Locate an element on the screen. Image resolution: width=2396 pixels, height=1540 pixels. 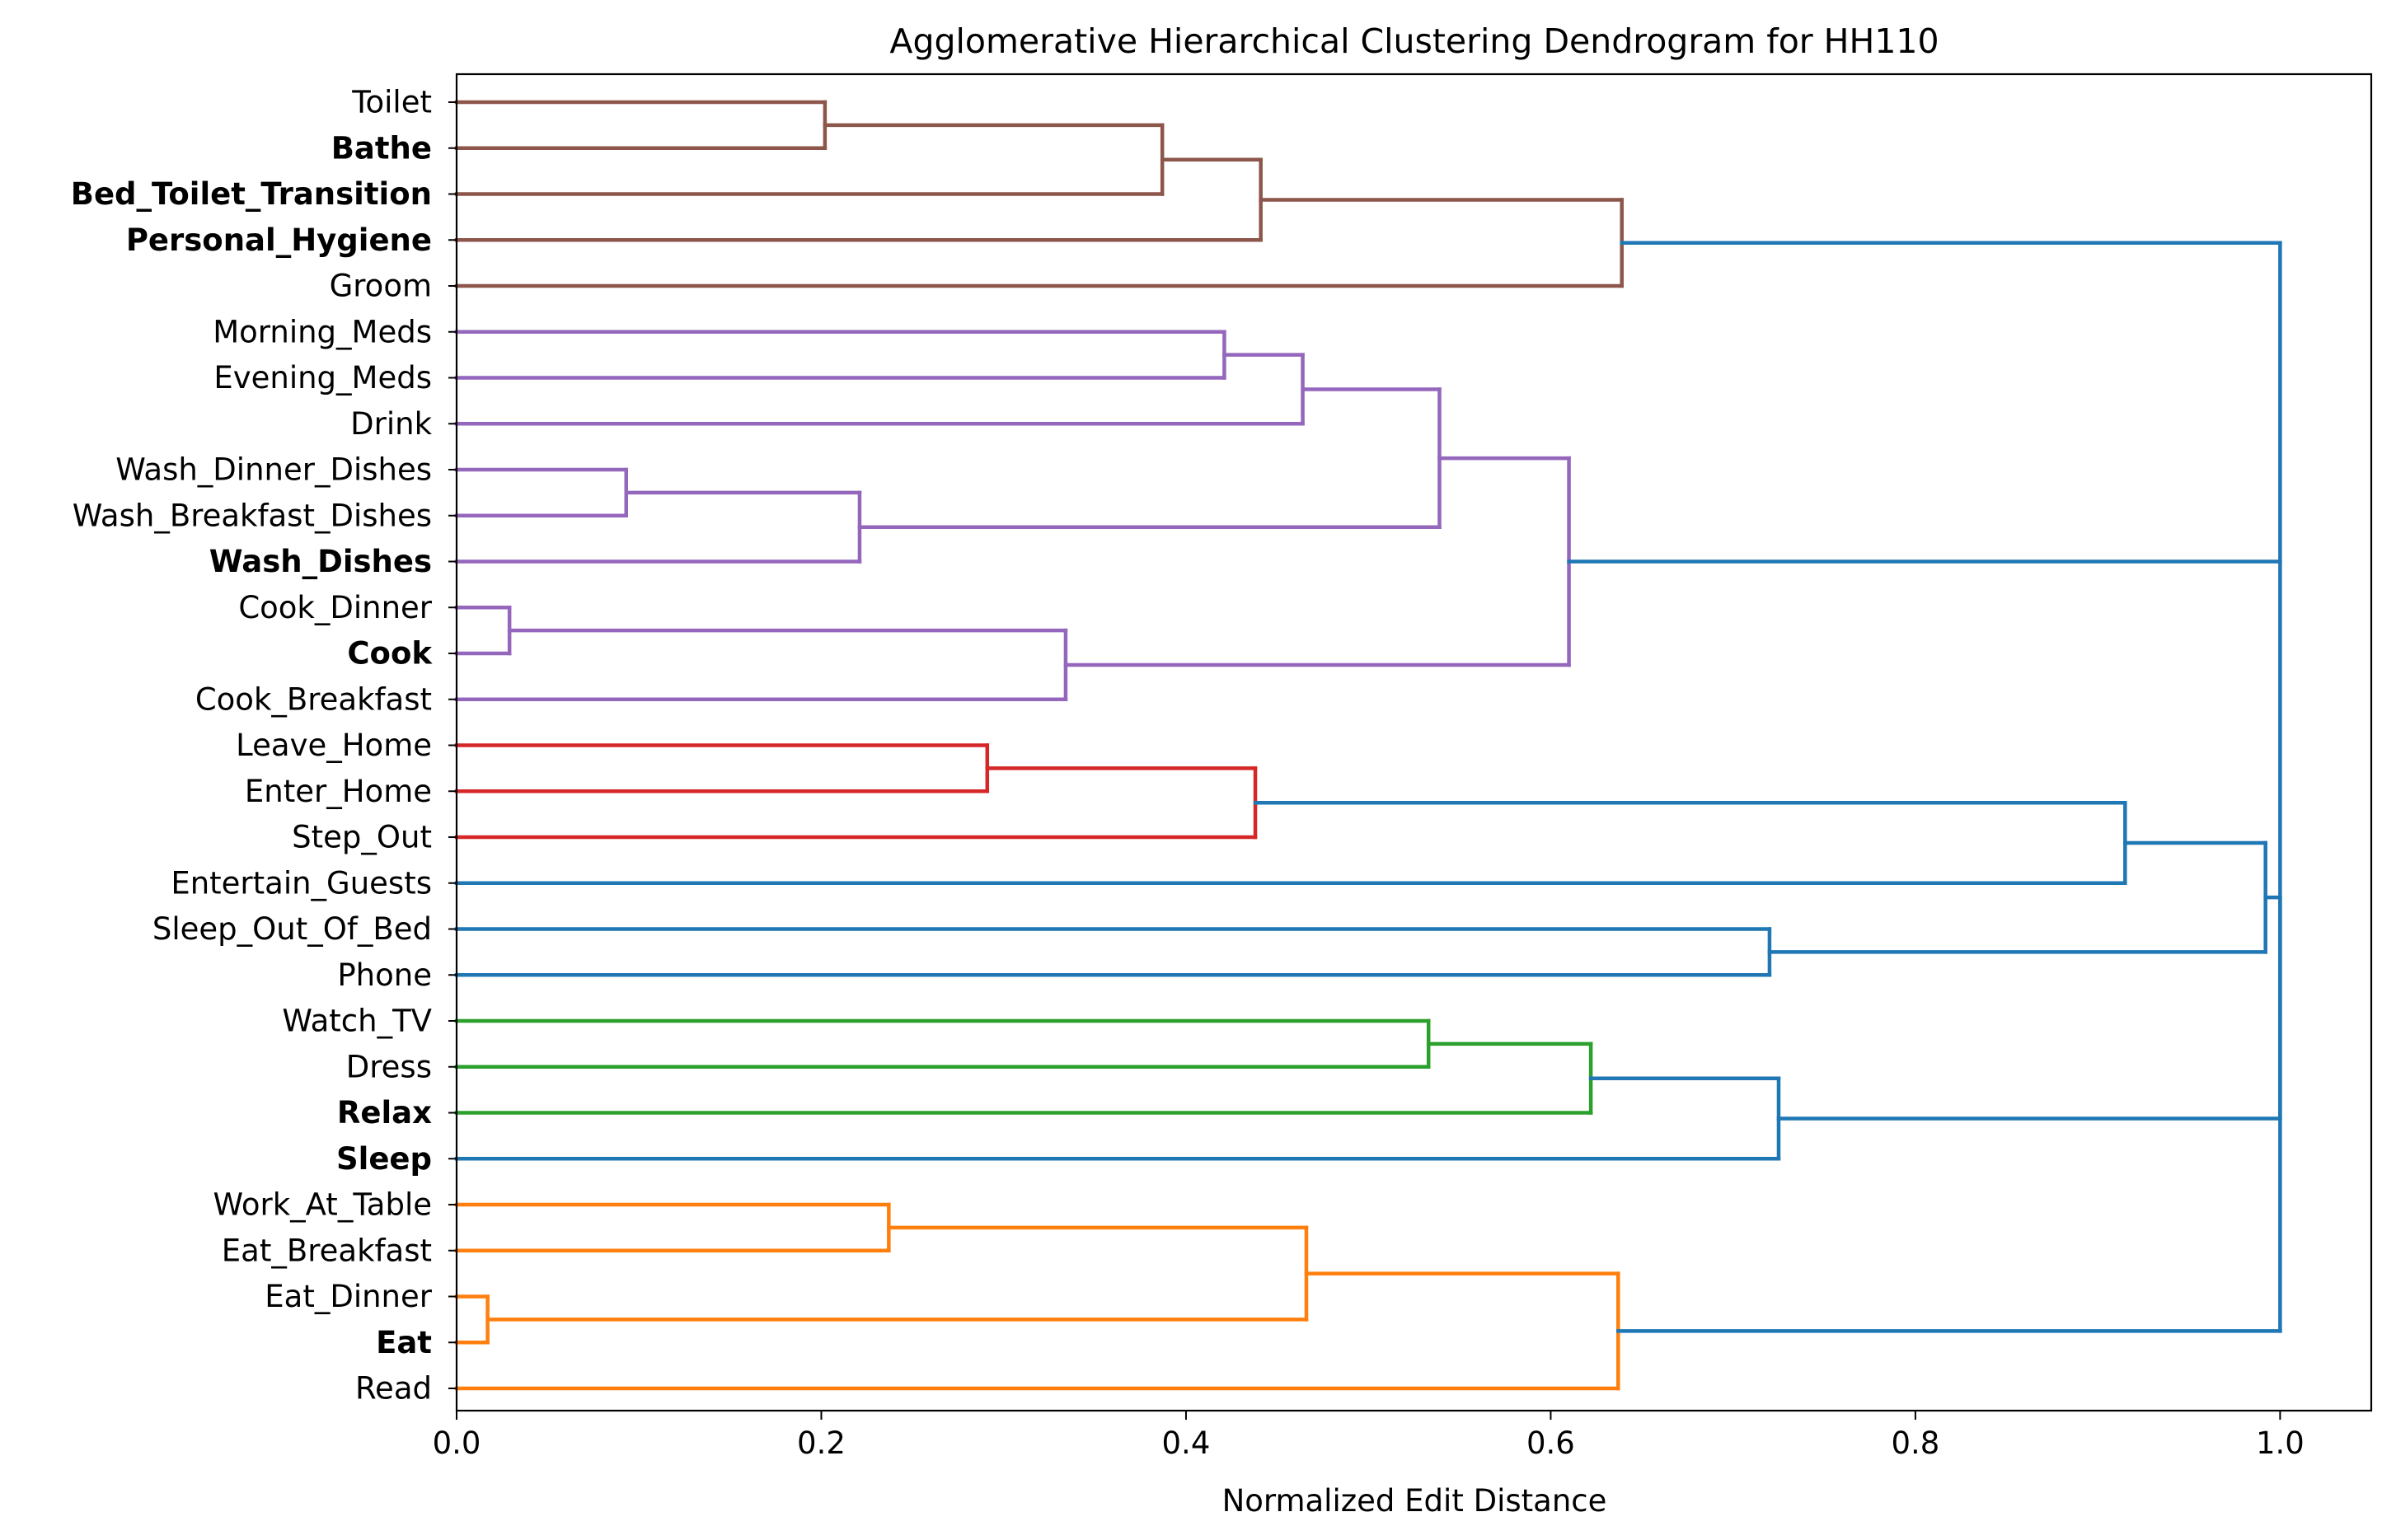
leaf-label: Eat_Dinner is located at coordinates (348, 1296).